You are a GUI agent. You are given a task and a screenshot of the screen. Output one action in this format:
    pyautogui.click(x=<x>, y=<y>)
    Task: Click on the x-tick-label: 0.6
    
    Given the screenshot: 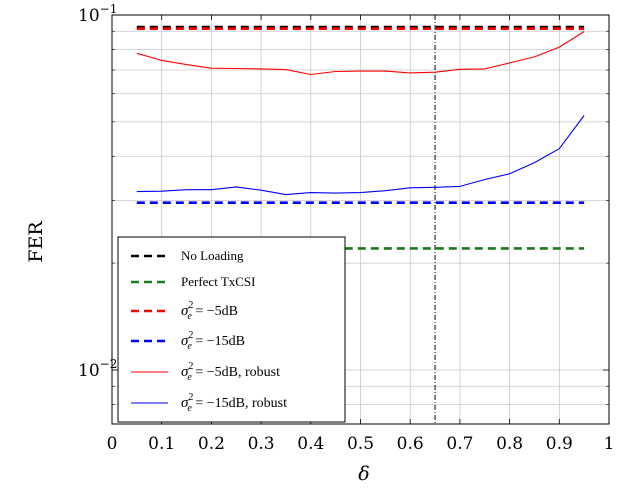 What is the action you would take?
    pyautogui.click(x=410, y=444)
    